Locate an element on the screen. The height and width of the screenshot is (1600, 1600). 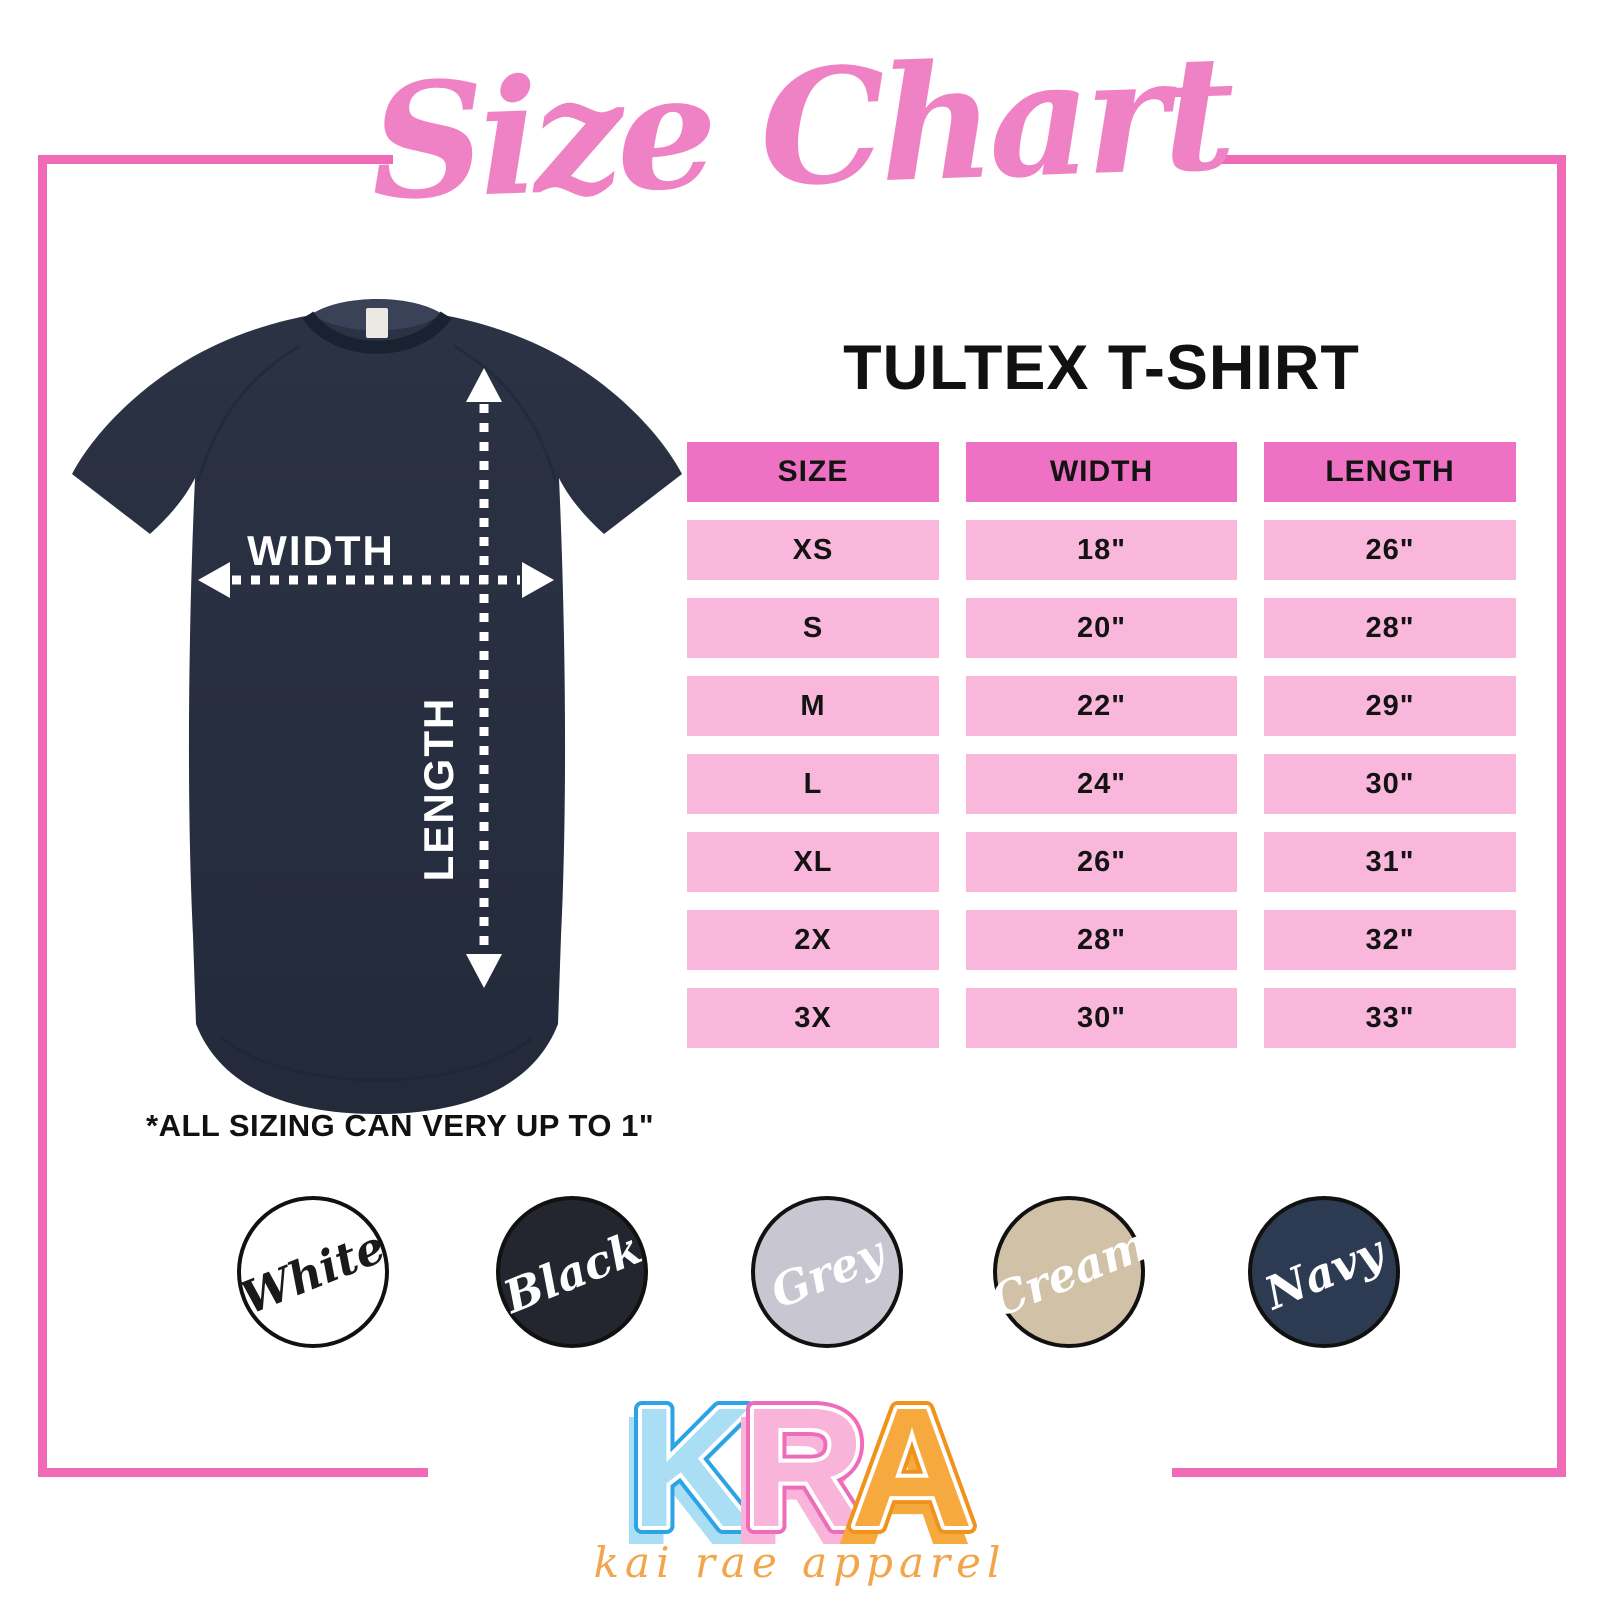
table-cell-2x-size: 2X is located at coordinates (813, 940).